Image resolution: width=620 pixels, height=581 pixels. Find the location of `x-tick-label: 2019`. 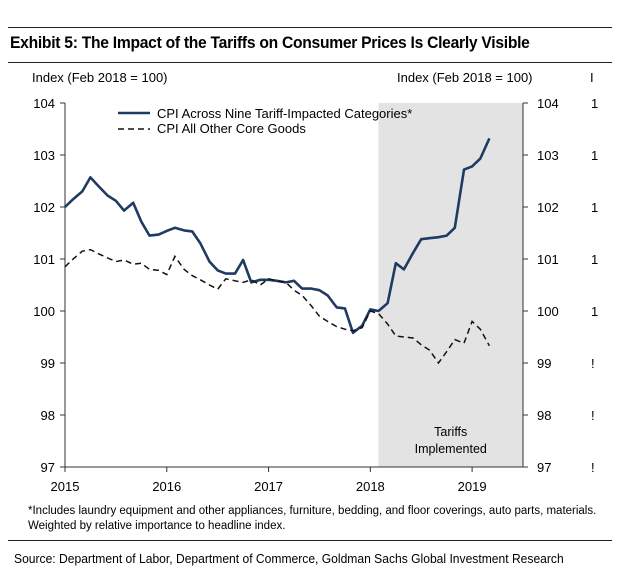

x-tick-label: 2019 is located at coordinates (472, 486).